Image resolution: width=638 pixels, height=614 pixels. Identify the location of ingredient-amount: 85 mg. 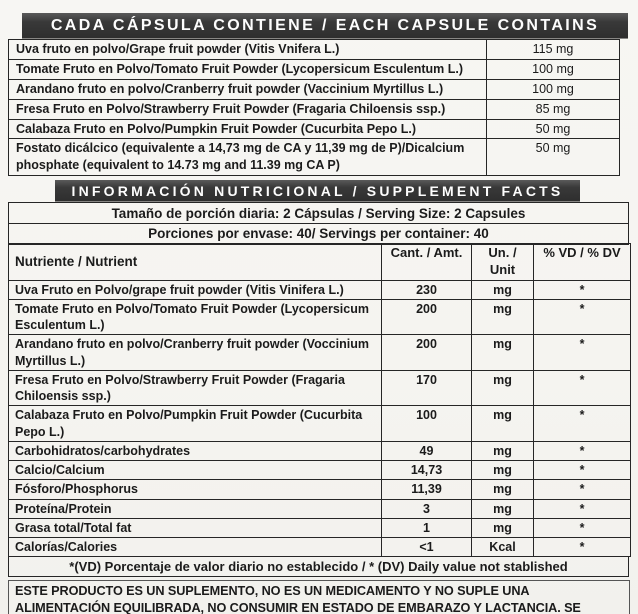
(553, 109).